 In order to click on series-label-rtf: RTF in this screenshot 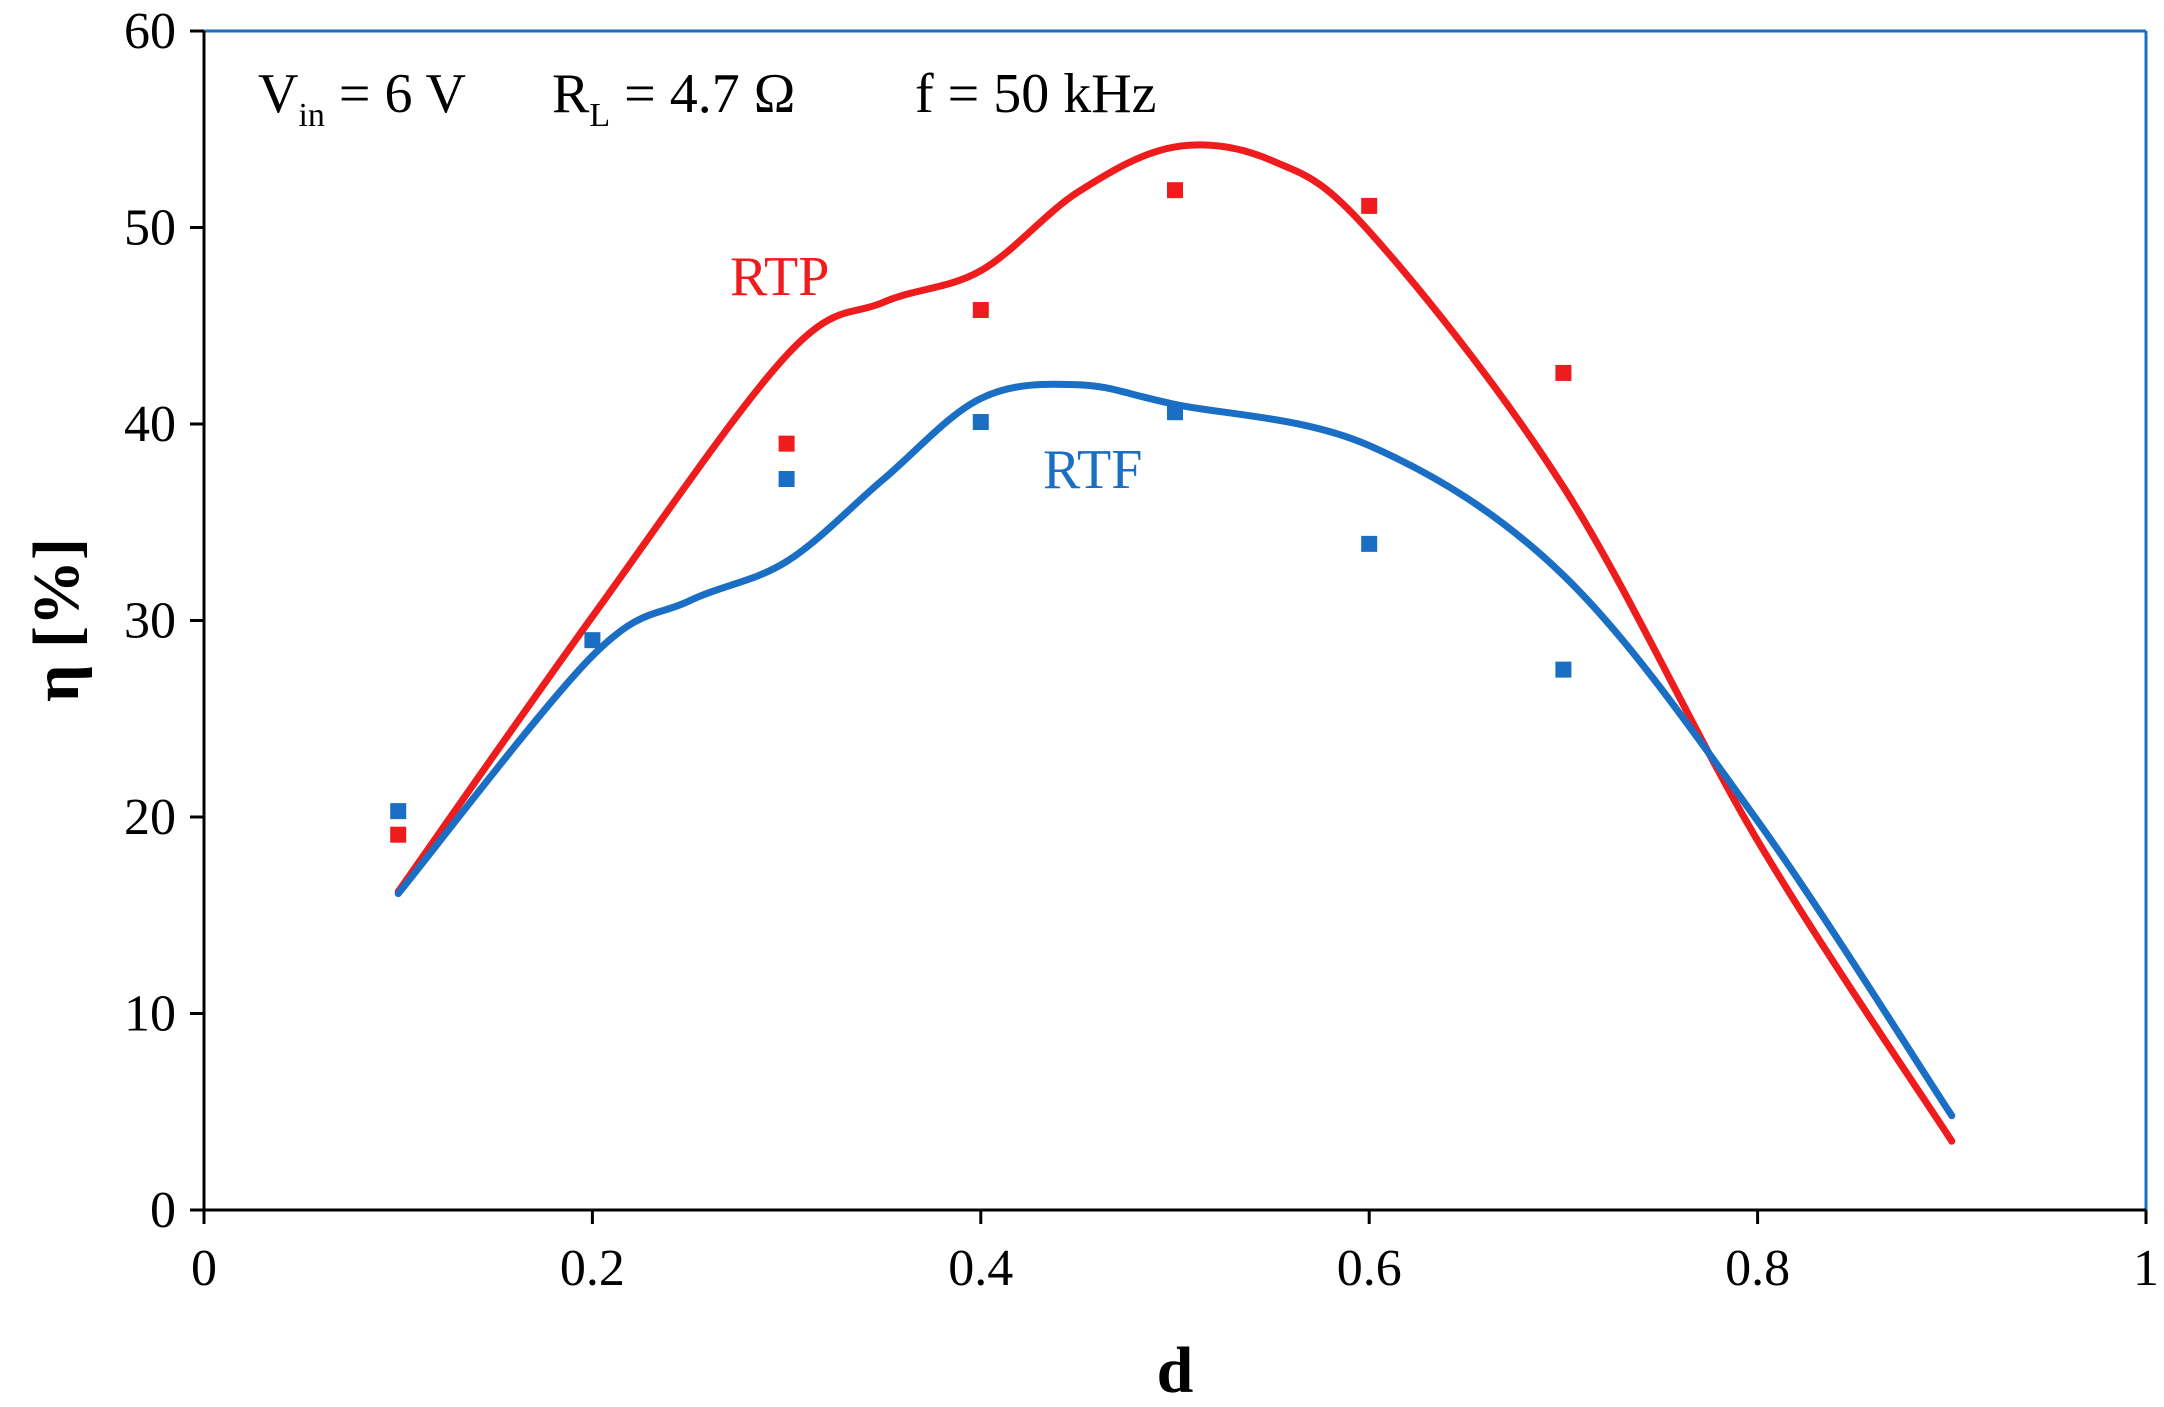, I will do `click(1092, 470)`.